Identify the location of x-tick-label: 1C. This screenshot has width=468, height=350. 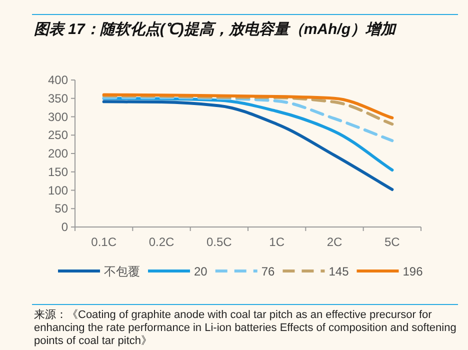
(277, 242).